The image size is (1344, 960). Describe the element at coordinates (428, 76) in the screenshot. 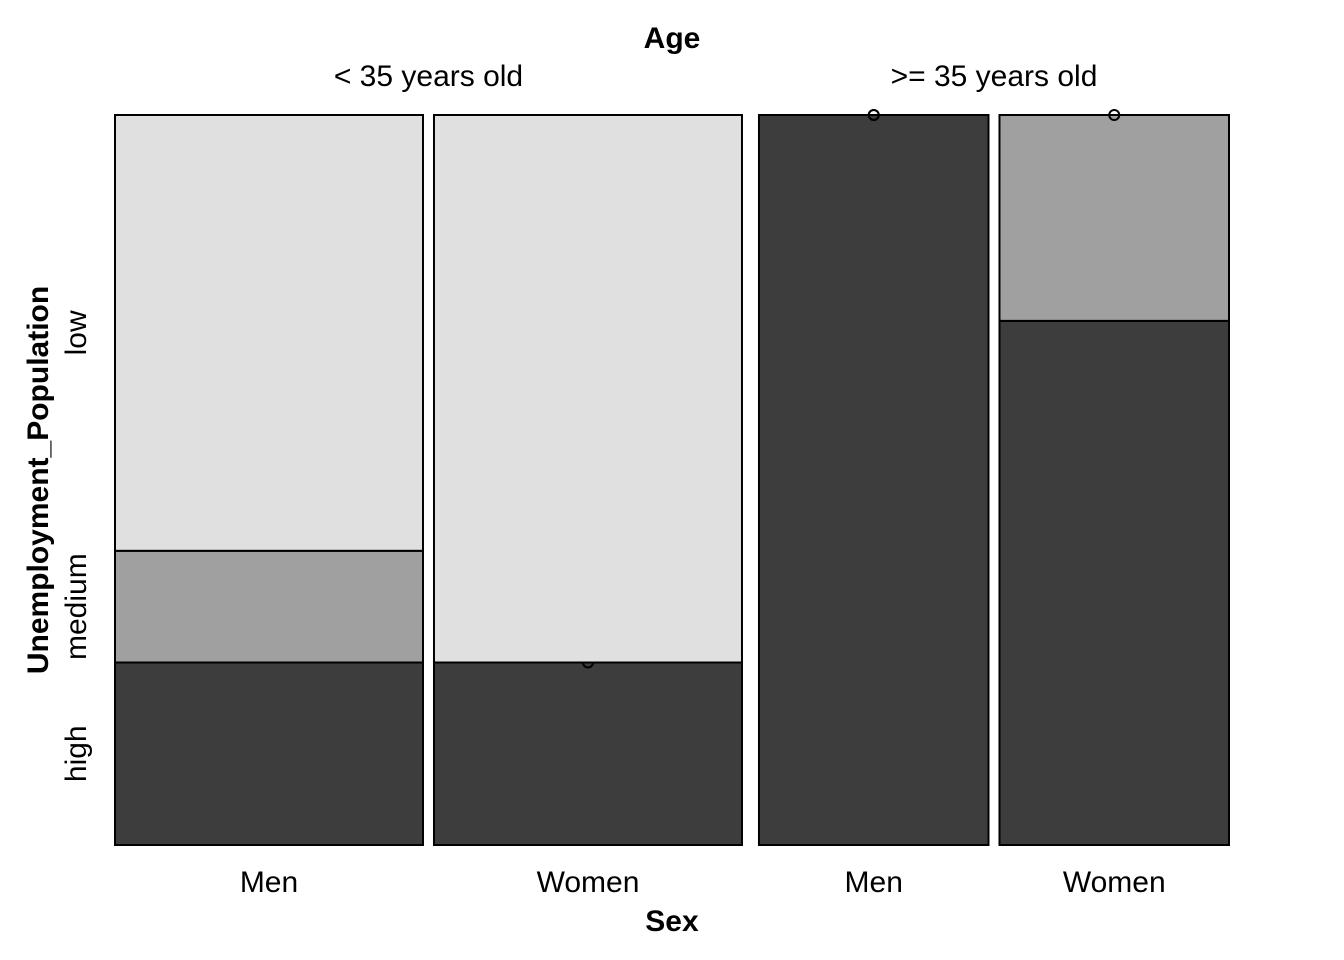

I see `group-label: < 35 years old` at that location.